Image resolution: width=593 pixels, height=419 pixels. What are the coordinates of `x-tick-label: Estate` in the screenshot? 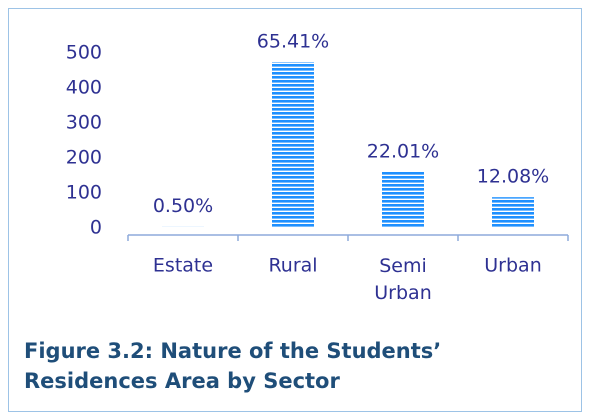 It's located at (183, 266).